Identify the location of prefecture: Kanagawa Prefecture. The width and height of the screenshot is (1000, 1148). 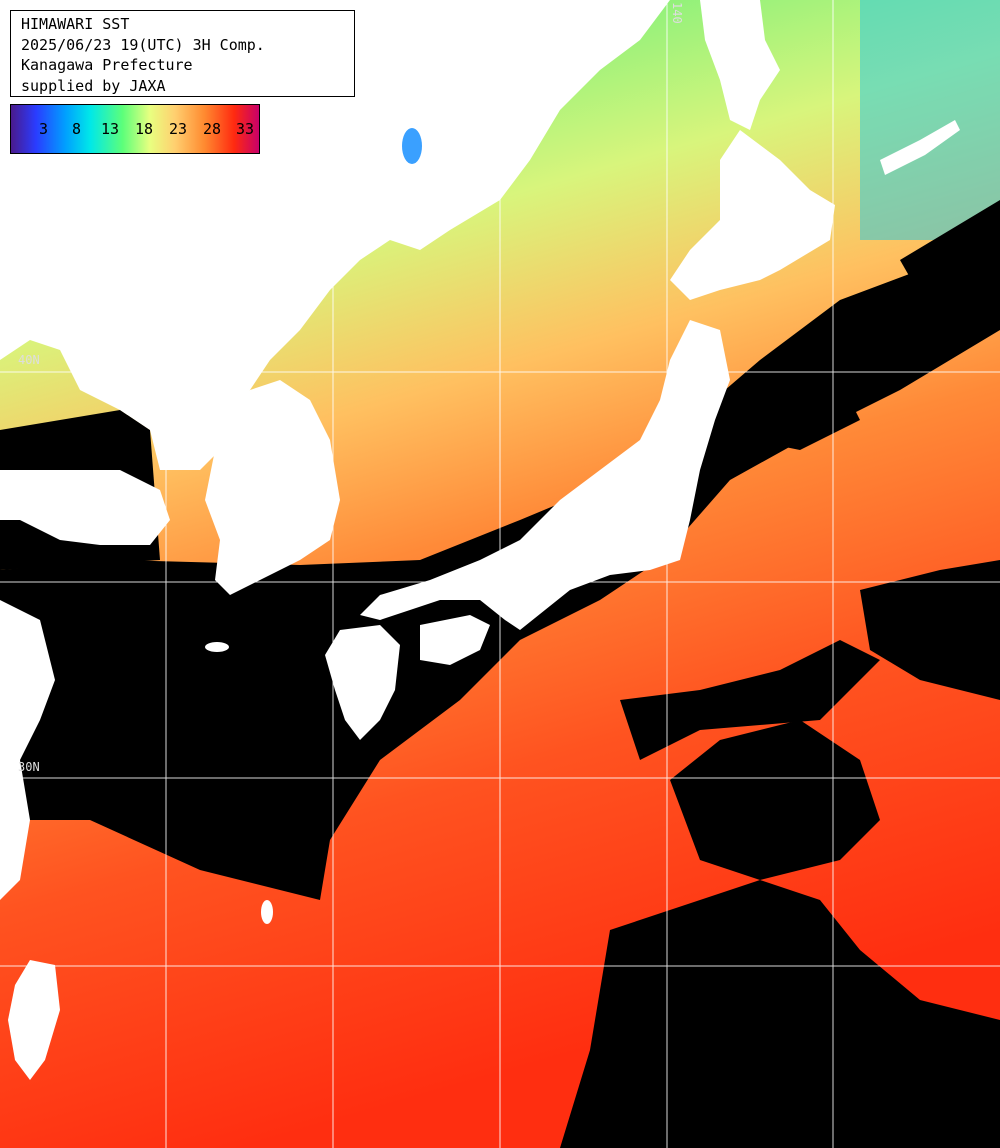
(107, 65).